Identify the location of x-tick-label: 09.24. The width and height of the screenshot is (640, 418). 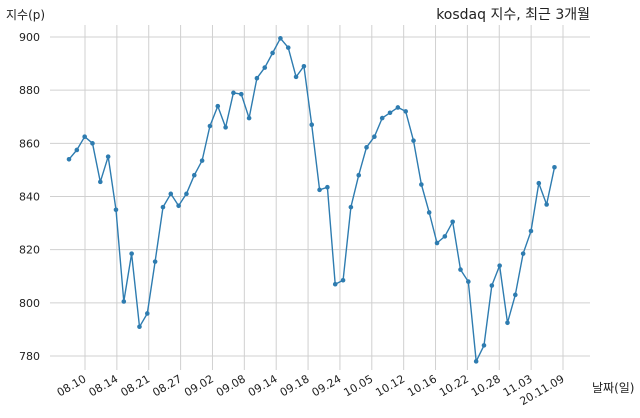
(327, 385).